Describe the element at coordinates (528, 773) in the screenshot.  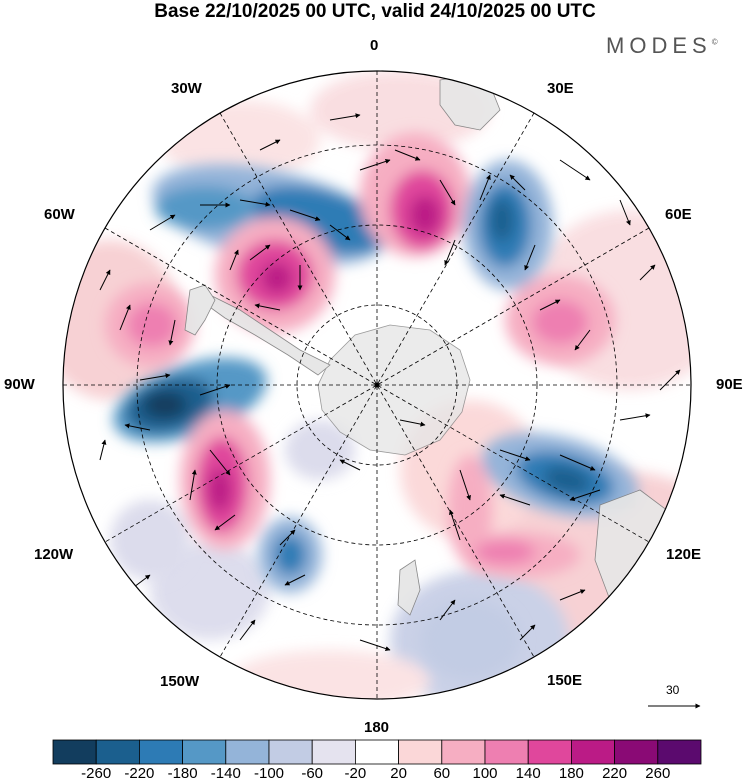
I see `colorbar-tick-label: 140` at that location.